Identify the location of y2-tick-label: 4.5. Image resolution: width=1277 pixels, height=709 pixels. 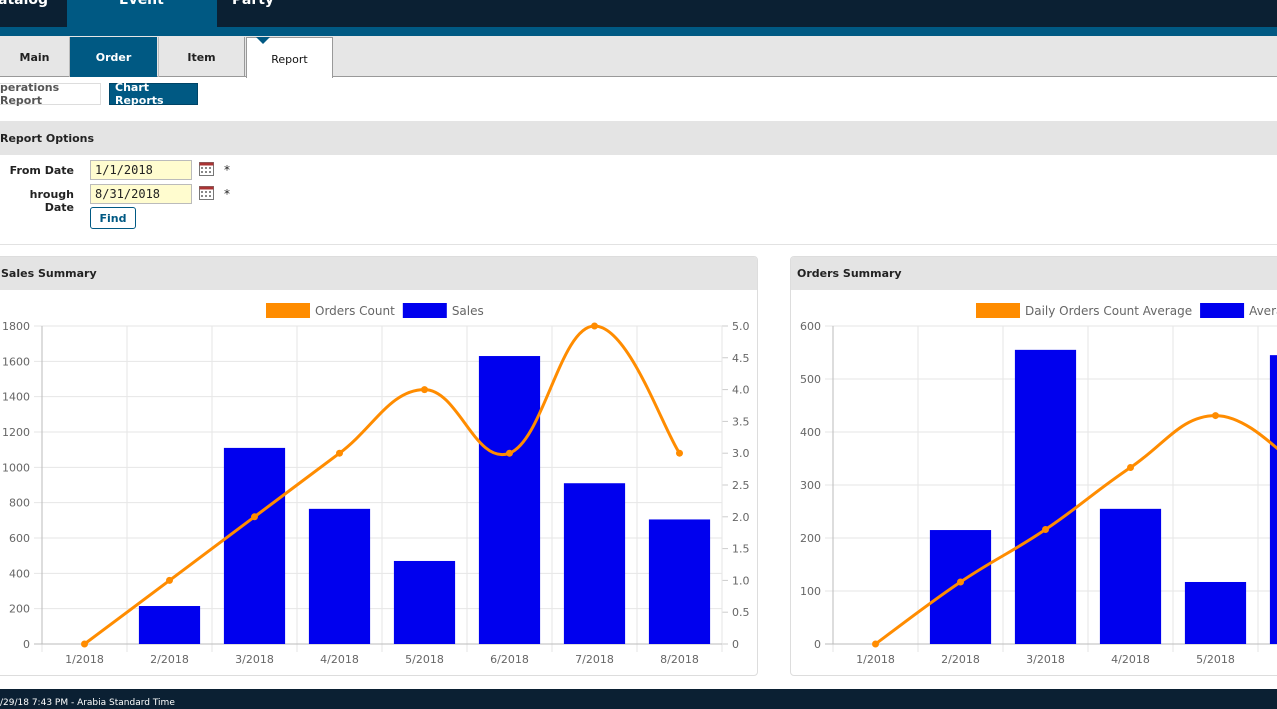
(741, 358).